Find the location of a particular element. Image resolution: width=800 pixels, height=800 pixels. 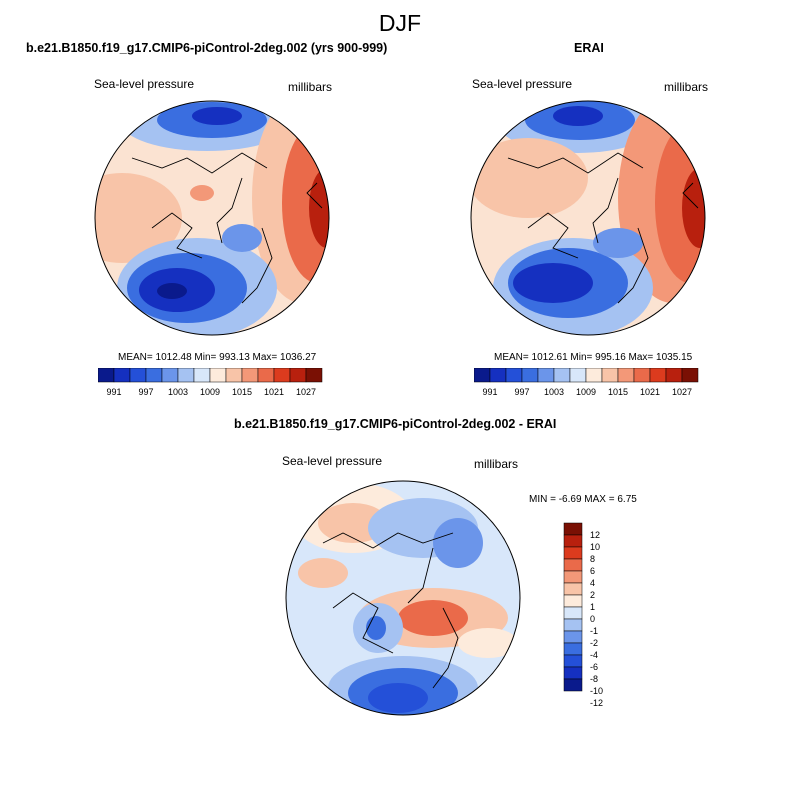

colorbar-label: -2 is located at coordinates (594, 643).